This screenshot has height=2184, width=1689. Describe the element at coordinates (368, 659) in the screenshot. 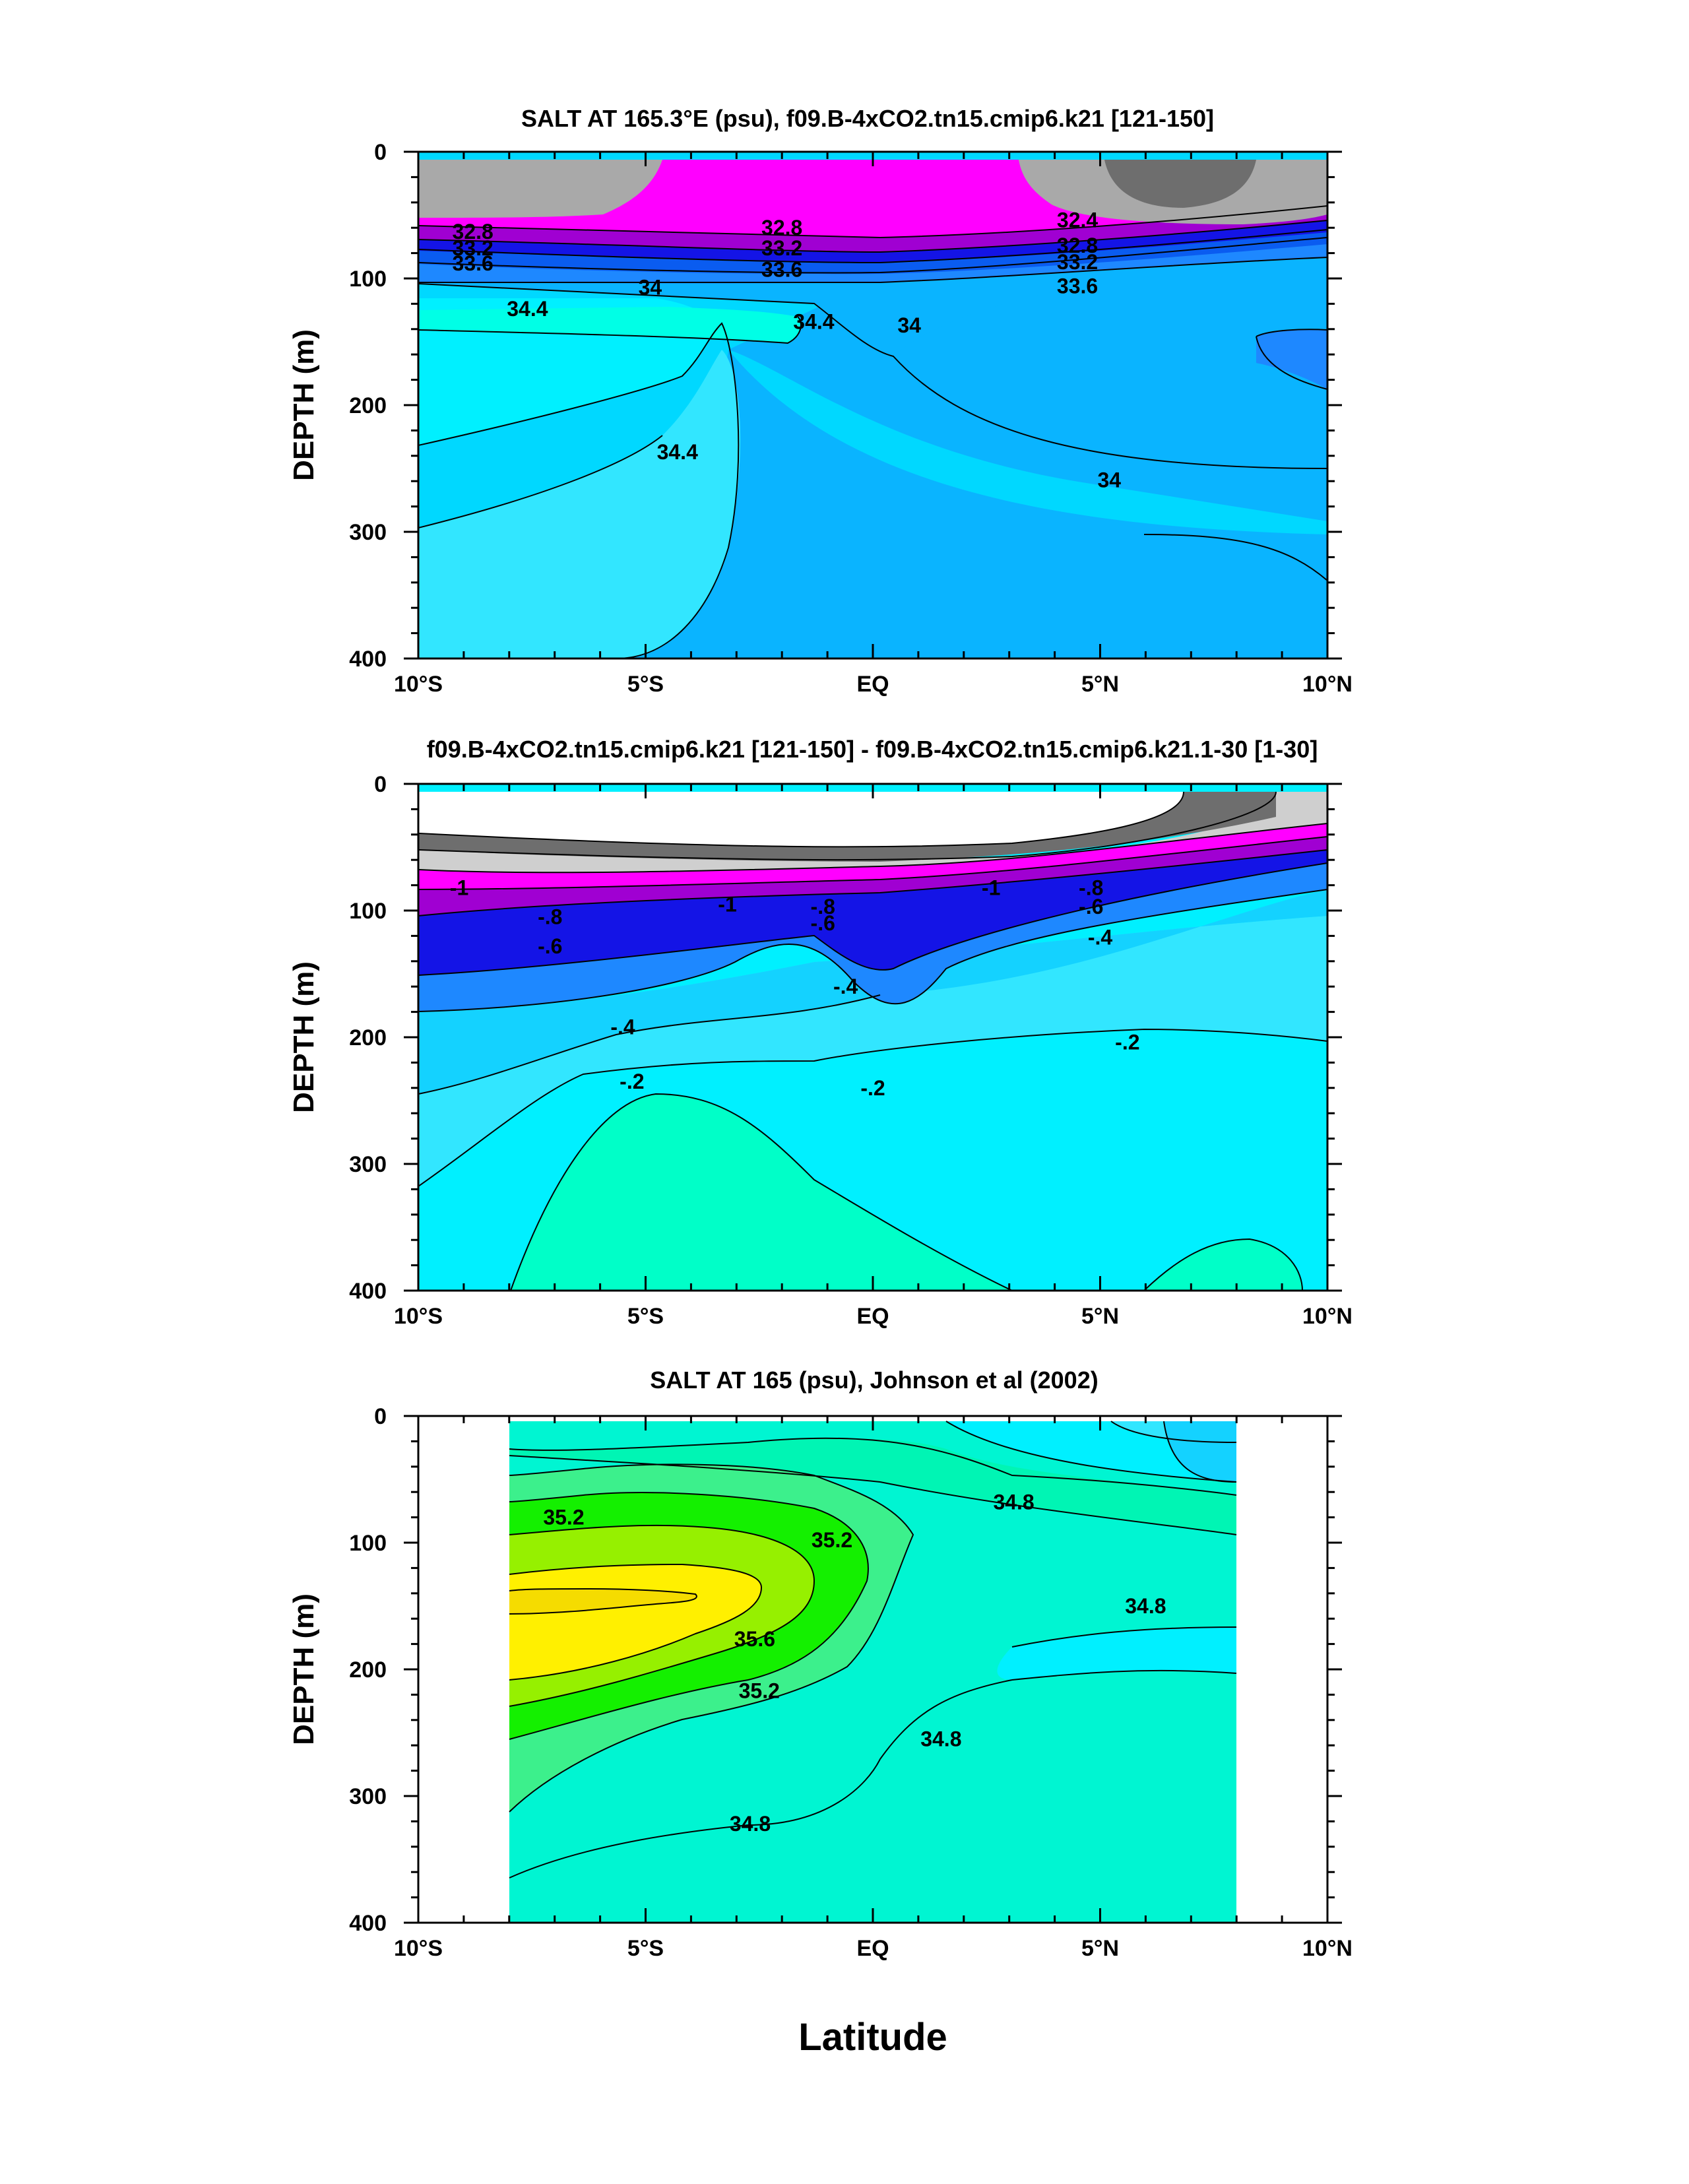

I see `y-tick-label: 400` at that location.